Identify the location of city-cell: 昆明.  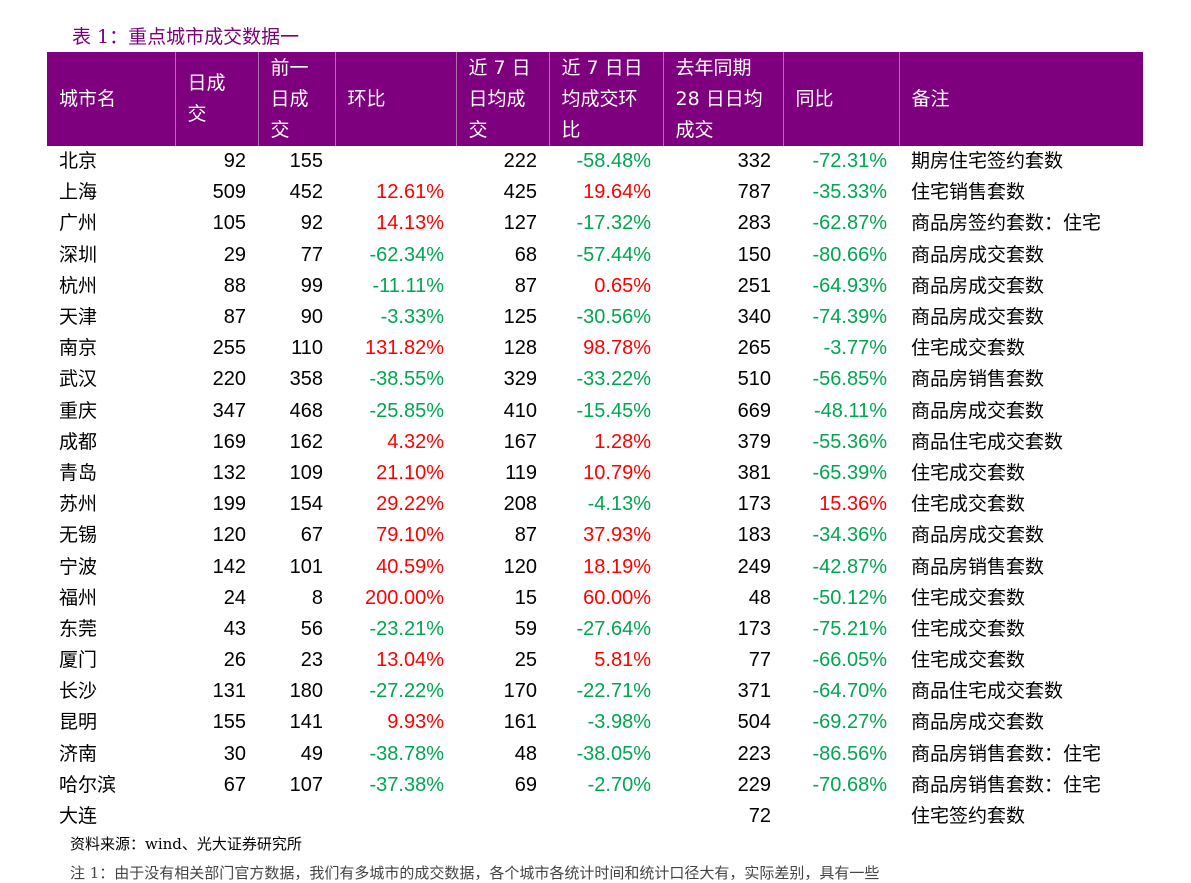
(78, 722).